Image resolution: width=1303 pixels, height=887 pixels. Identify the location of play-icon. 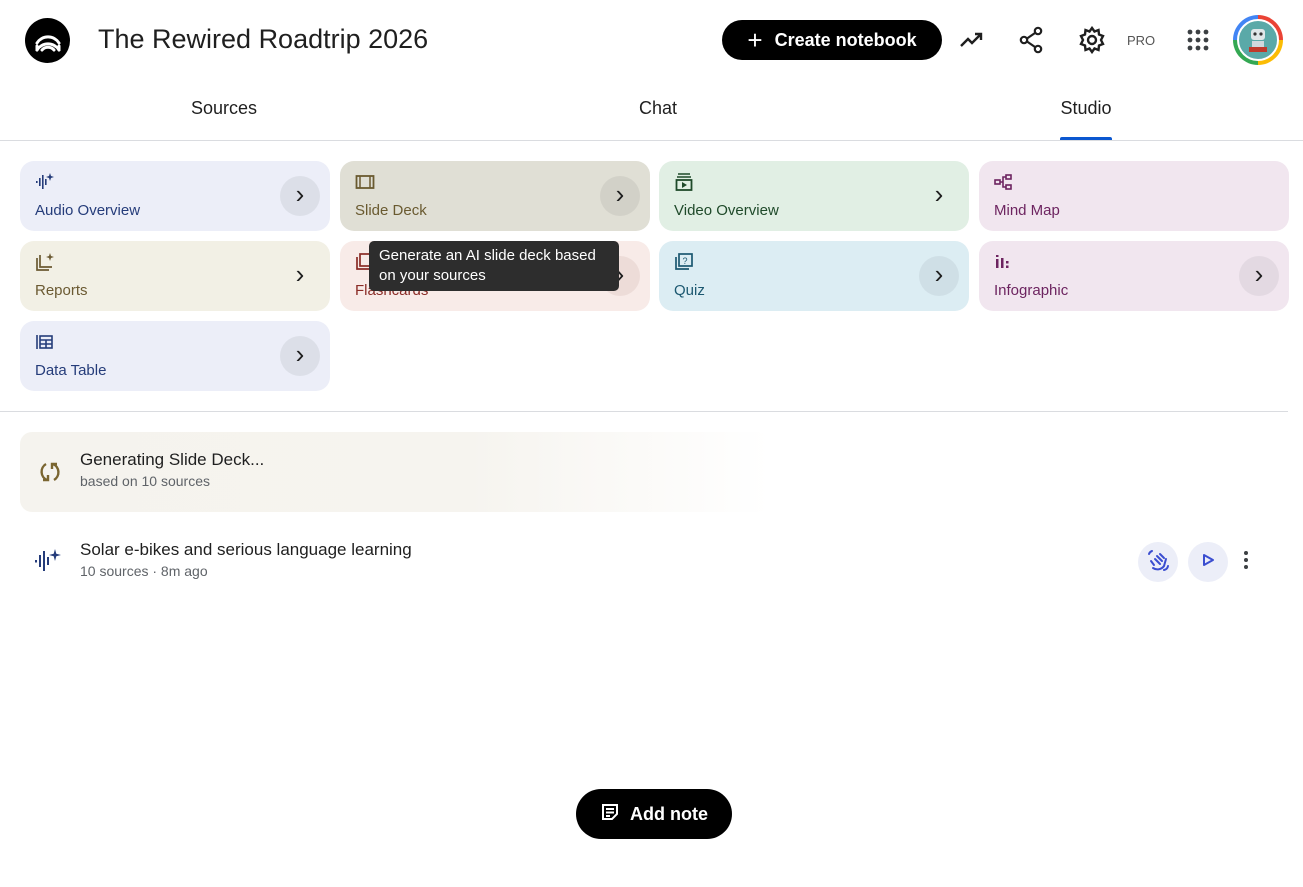
(1208, 562).